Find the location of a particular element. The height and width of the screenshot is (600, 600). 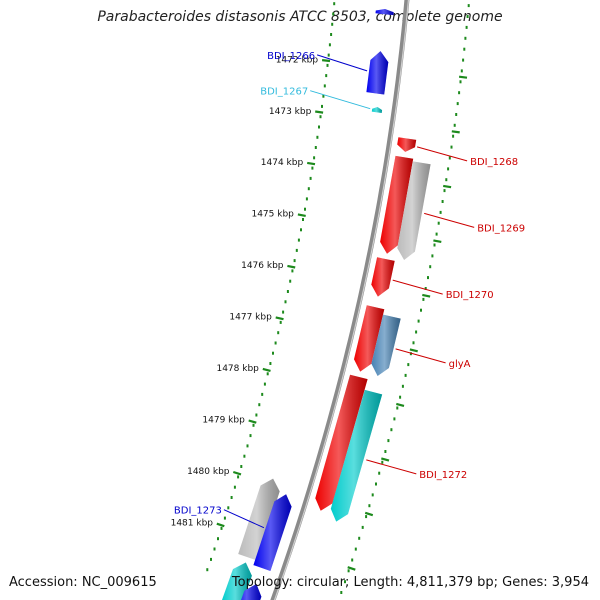

tick-label: 1474 kbp is located at coordinates (282, 163).